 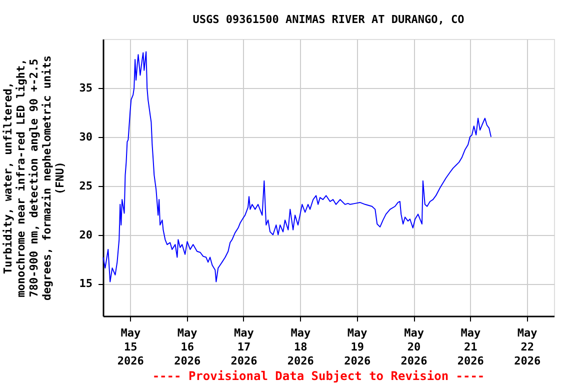 What do you see at coordinates (318, 376) in the screenshot?
I see `text: ---- Provisional Data Subject to Revision ----` at bounding box center [318, 376].